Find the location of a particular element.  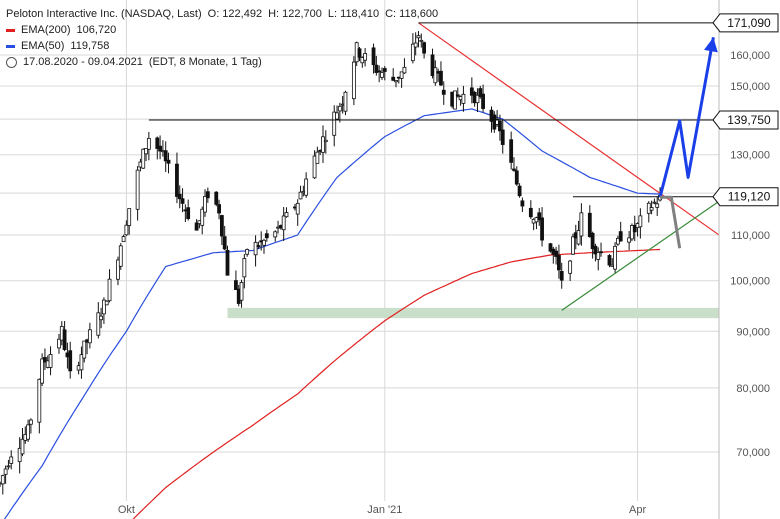

ohlc-low: L: 118,410 is located at coordinates (353, 14).